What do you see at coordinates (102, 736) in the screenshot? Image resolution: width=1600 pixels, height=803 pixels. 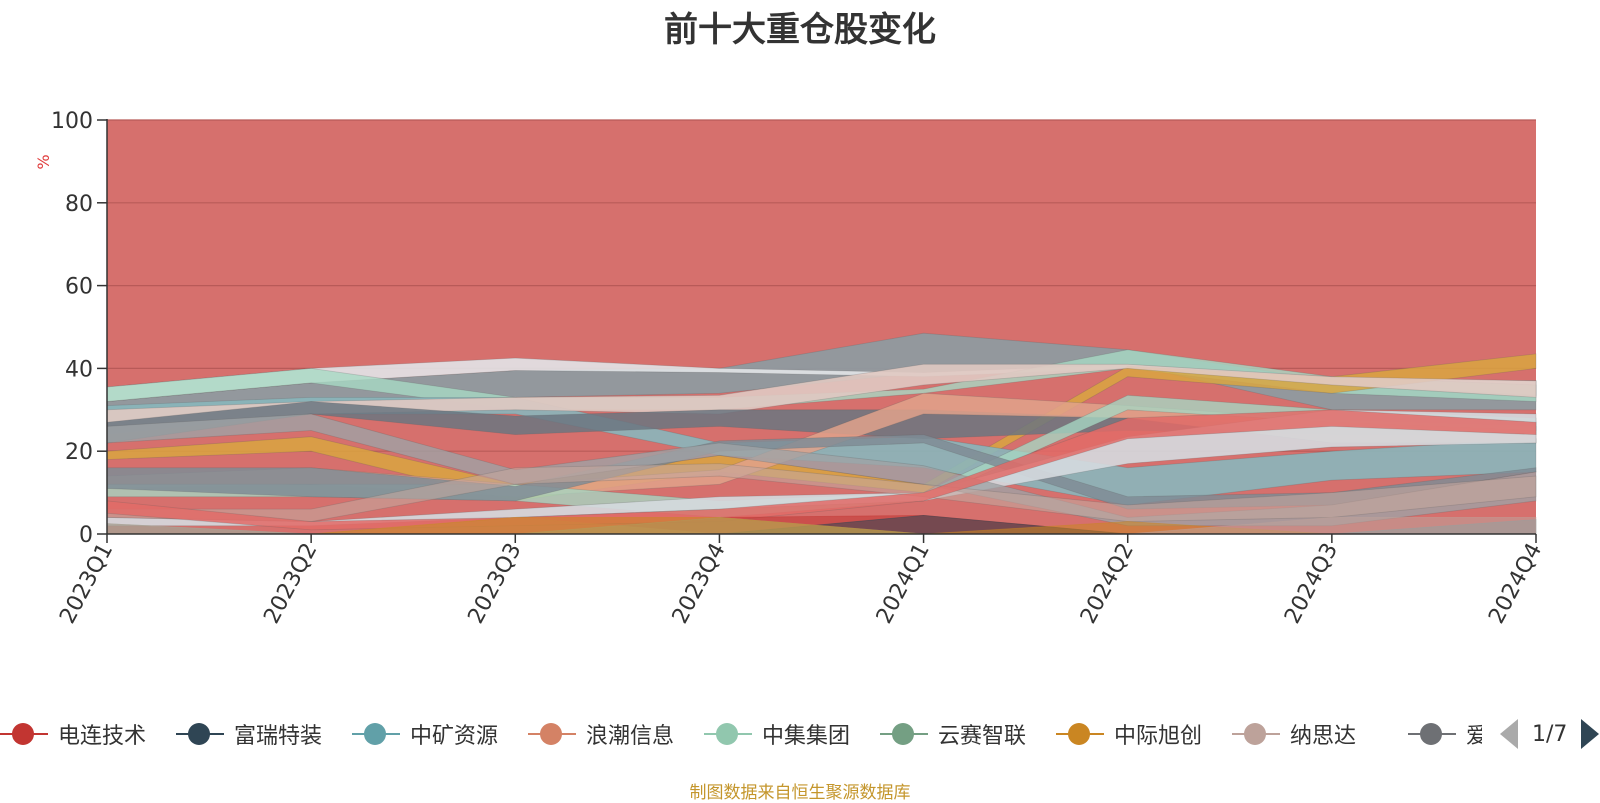 I see `legend-label: 电连技术` at bounding box center [102, 736].